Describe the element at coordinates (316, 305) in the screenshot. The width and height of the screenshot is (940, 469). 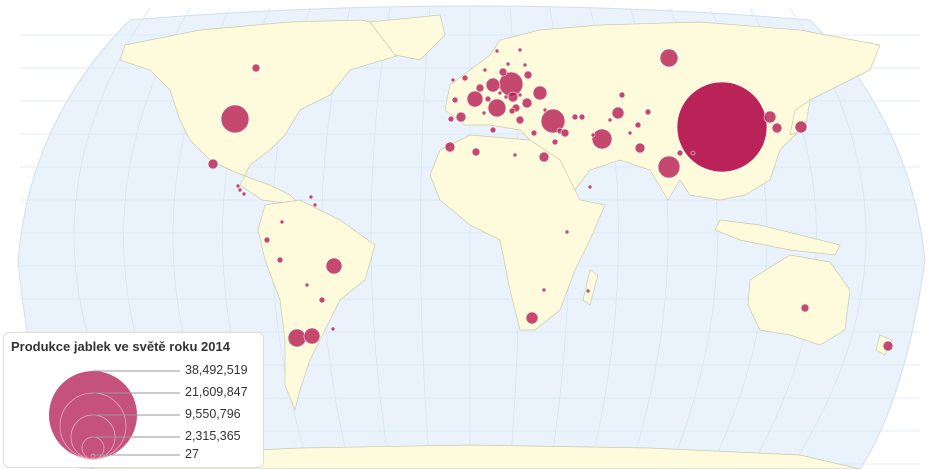
I see `south-america` at that location.